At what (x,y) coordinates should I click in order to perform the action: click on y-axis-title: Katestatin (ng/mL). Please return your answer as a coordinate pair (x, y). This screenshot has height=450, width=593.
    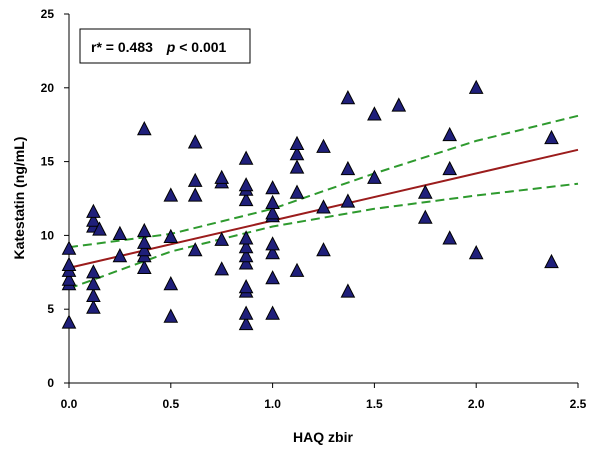
    Looking at the image, I should click on (19, 198).